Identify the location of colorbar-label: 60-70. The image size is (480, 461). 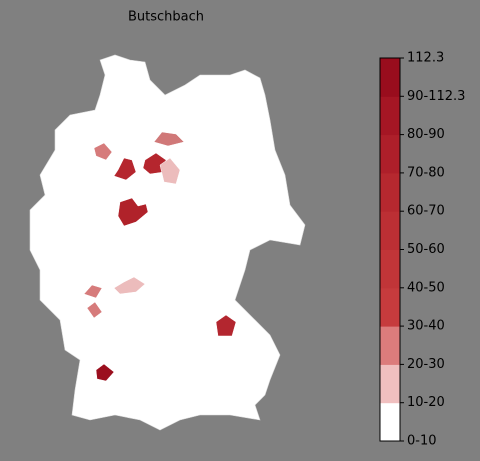
(426, 211).